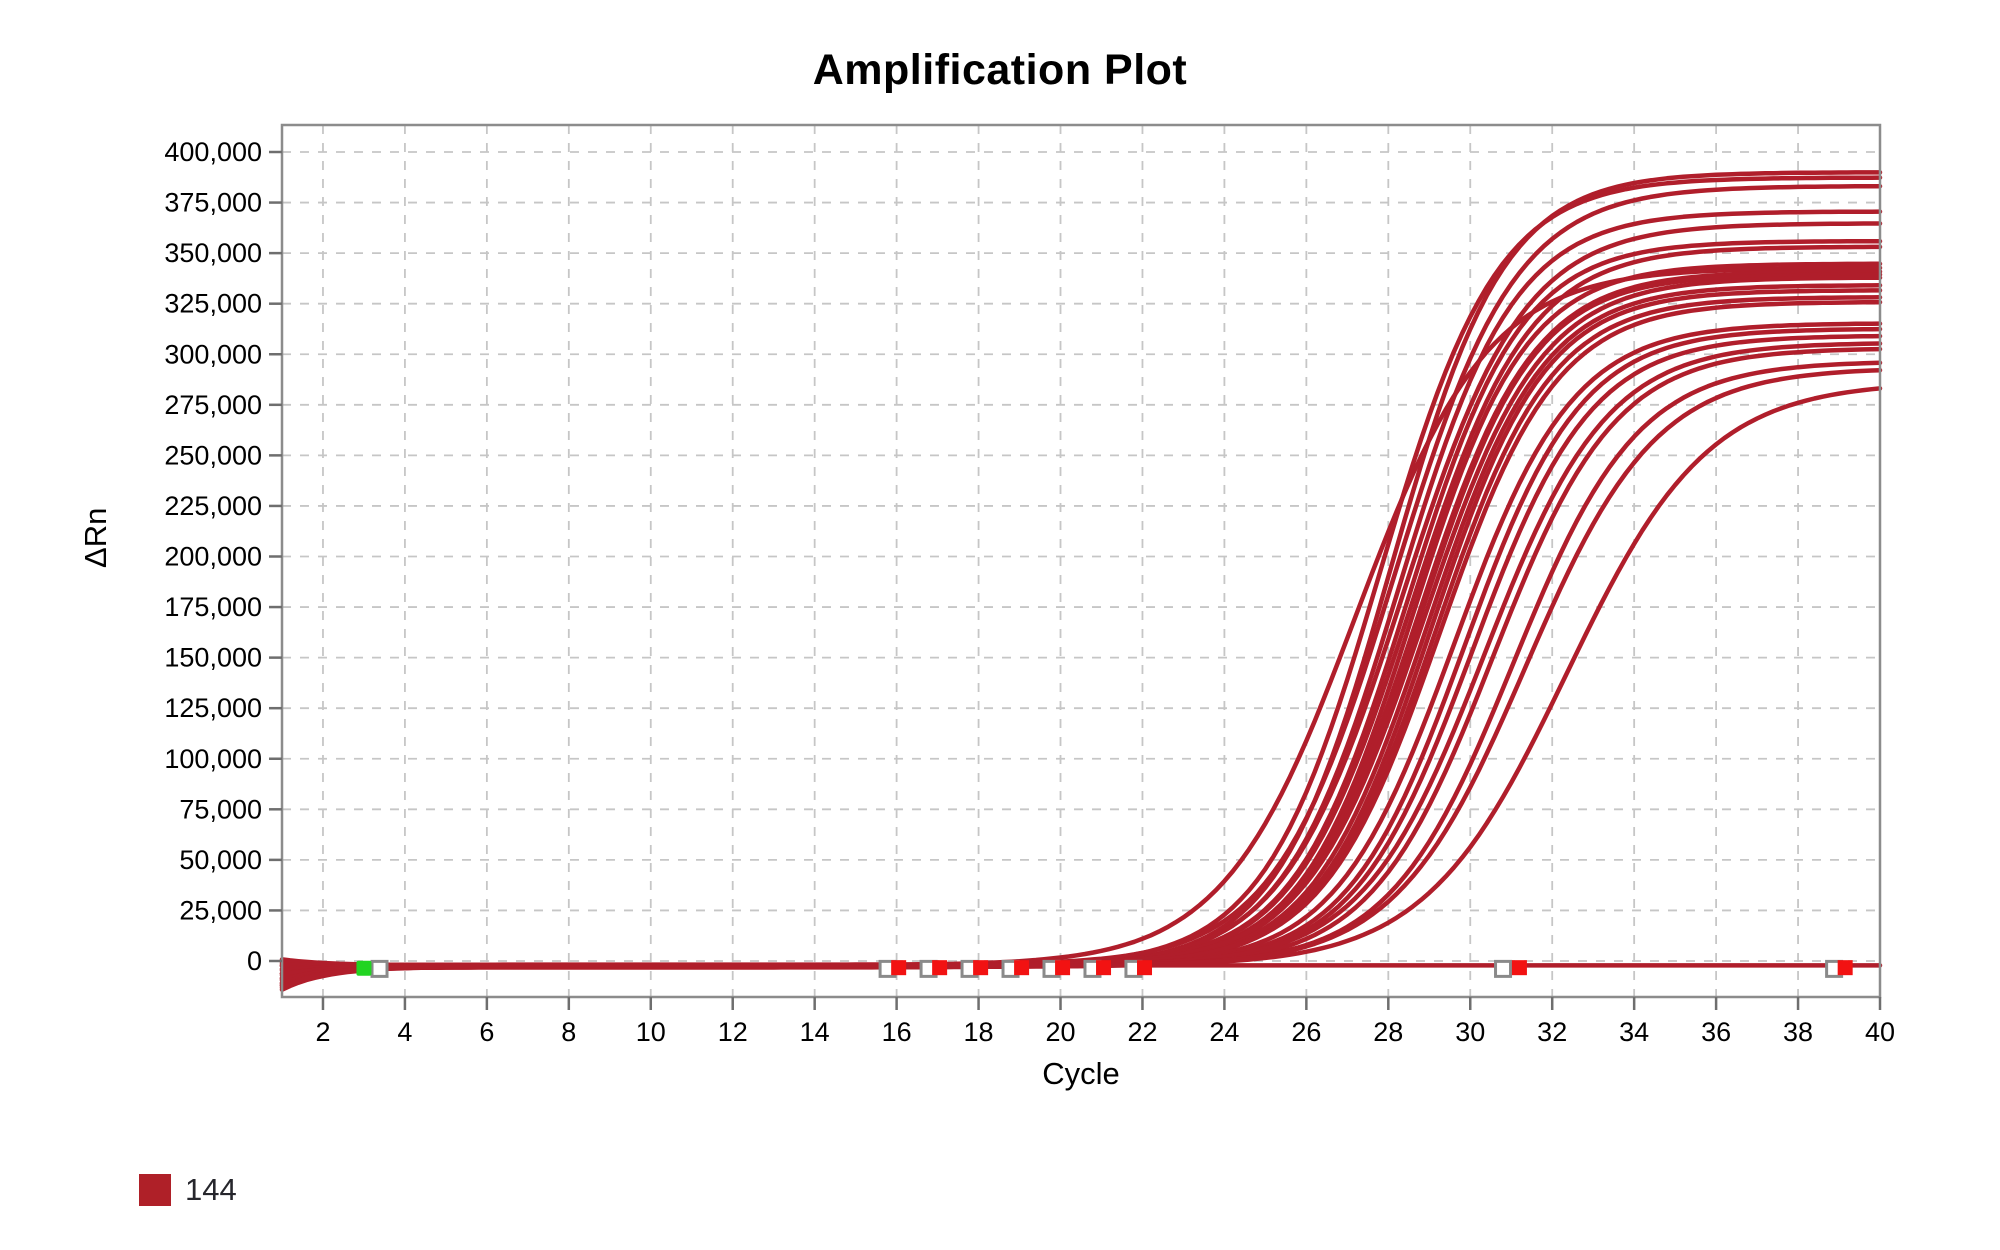  I want to click on y-tick-label: 350,000, so click(213, 253).